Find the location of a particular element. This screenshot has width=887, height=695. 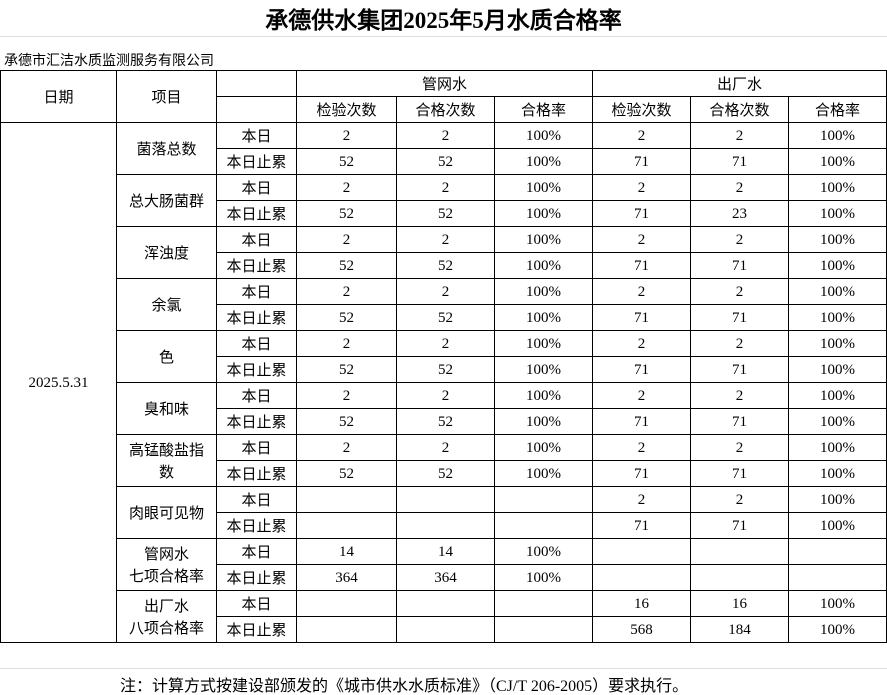

value-cell: 364 is located at coordinates (446, 578).